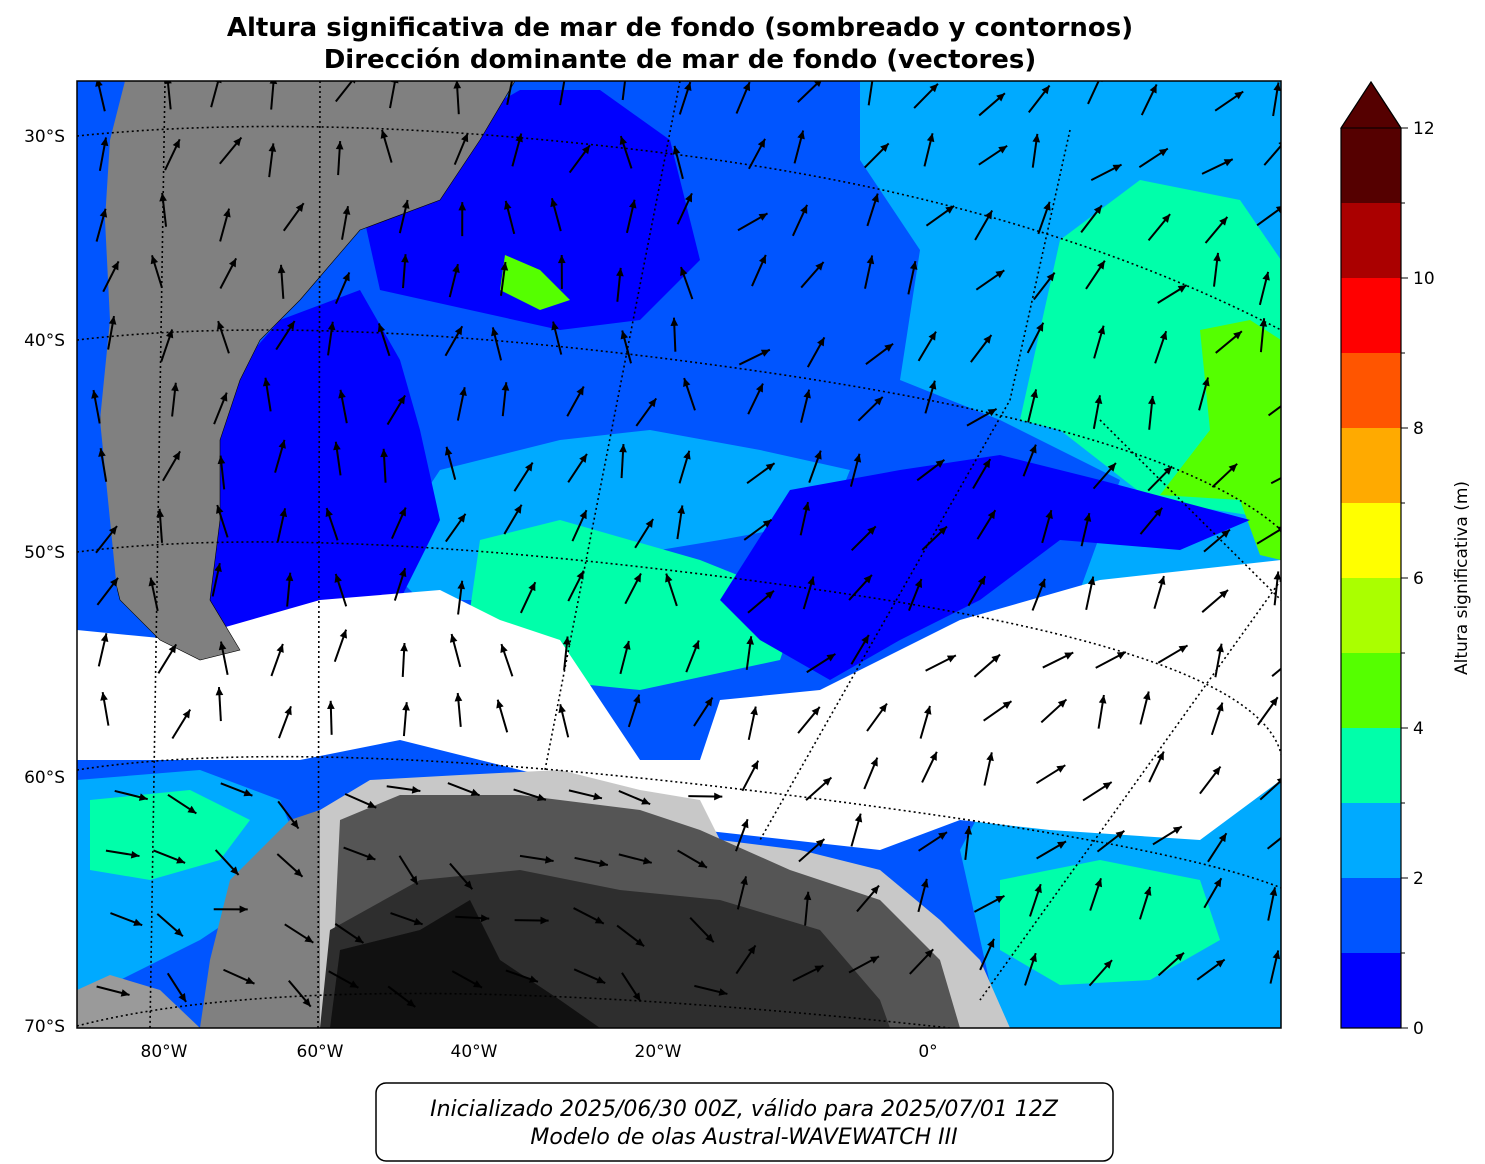 This screenshot has width=1485, height=1164. Describe the element at coordinates (1462, 578) in the screenshot. I see `colorbar-label: Altura significativa (m)` at that location.